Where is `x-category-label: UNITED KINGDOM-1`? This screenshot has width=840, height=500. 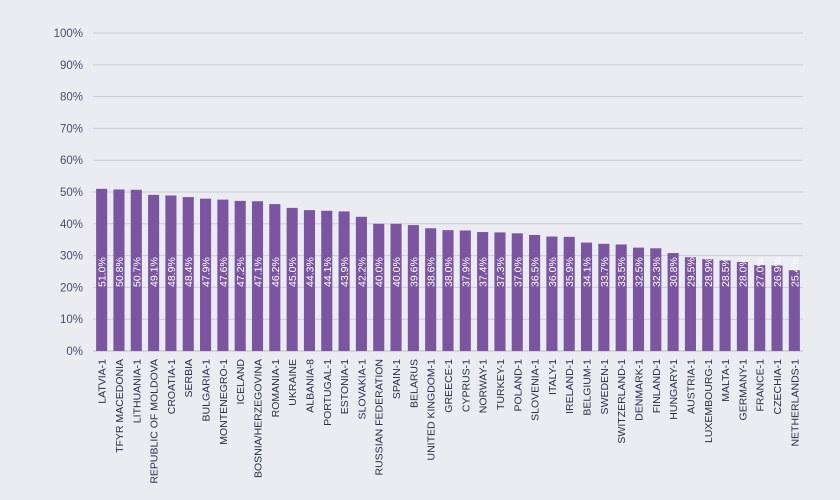 x-category-label: UNITED KINGDOM-1 is located at coordinates (432, 410).